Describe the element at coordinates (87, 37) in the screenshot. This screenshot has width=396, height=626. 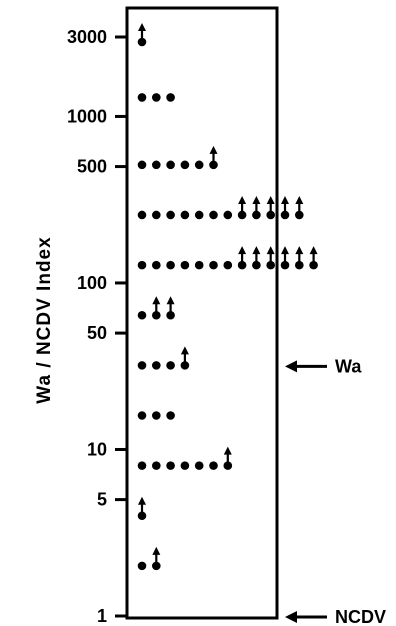
I see `y-tick-label: 3000` at that location.